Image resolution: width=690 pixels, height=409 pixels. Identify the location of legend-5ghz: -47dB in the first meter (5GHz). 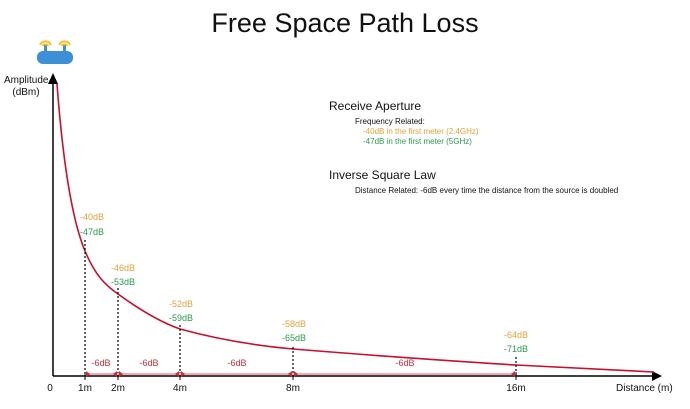
(417, 141).